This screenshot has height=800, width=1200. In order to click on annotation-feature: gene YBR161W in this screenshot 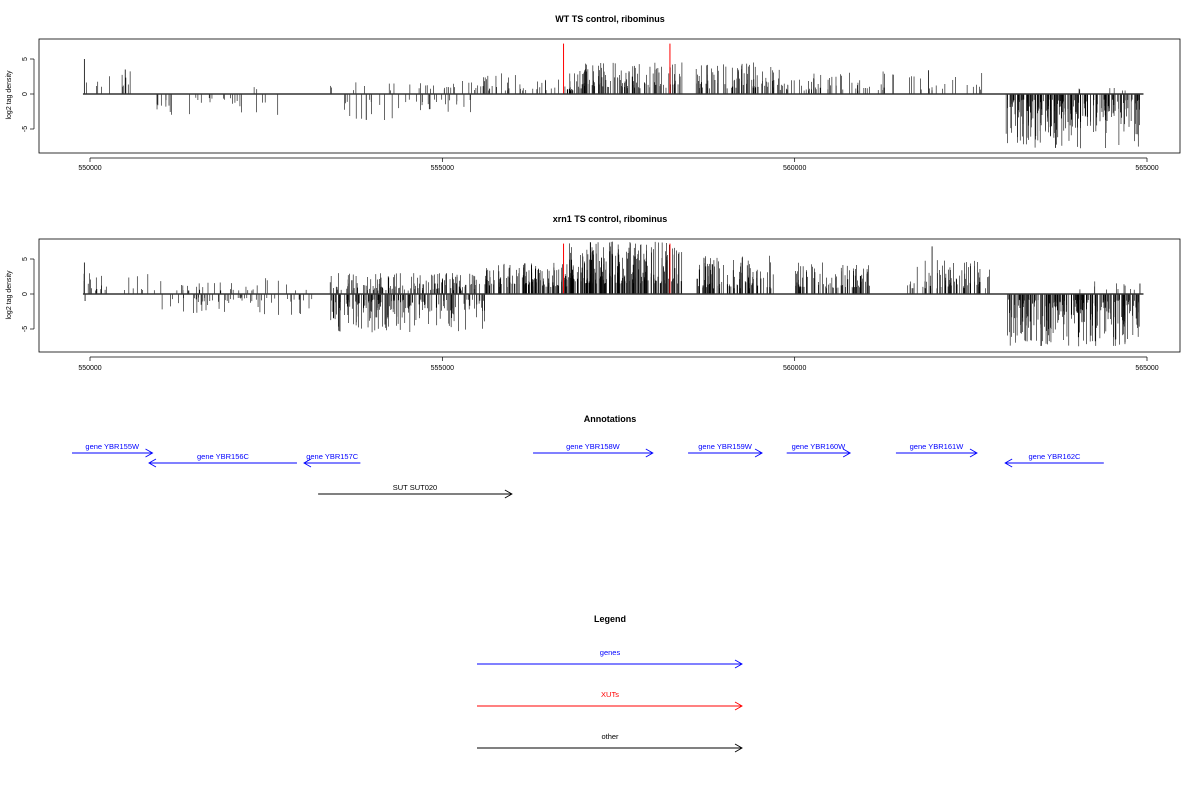, I will do `click(936, 450)`.